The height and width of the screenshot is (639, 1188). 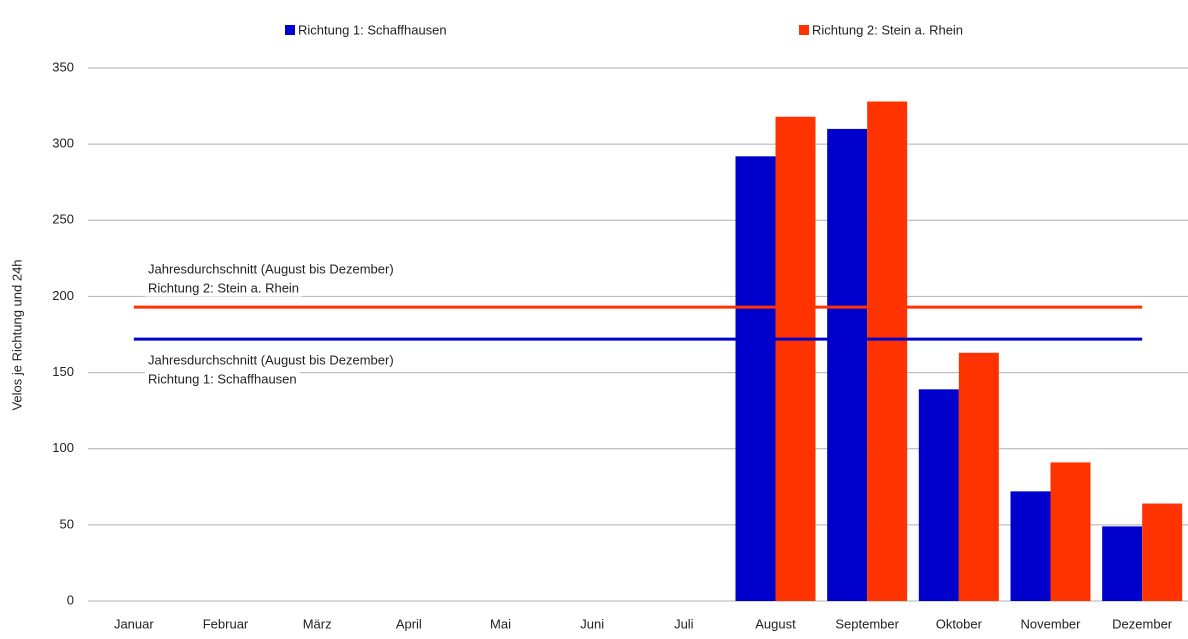 I want to click on x-tick-label: Oktober, so click(x=959, y=623).